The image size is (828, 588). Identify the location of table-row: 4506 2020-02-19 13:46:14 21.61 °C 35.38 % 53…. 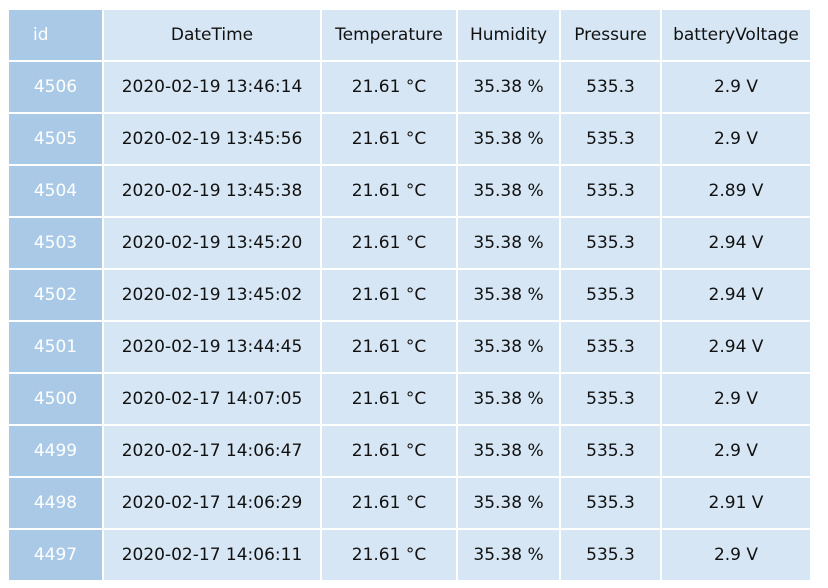
(409, 87).